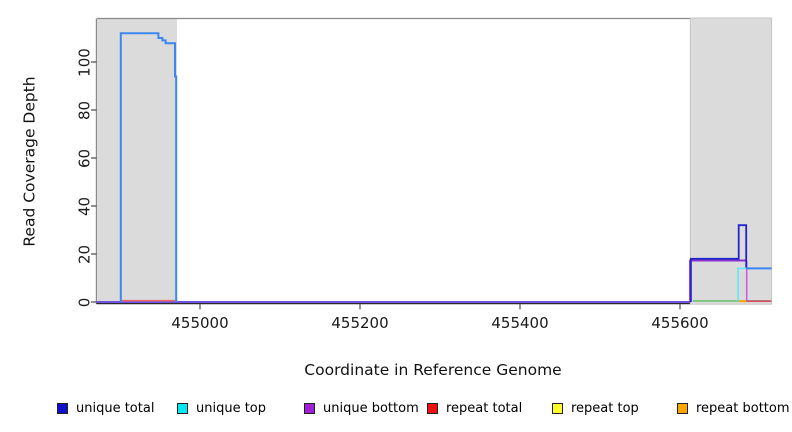  What do you see at coordinates (231, 408) in the screenshot?
I see `legend-label: unique top` at bounding box center [231, 408].